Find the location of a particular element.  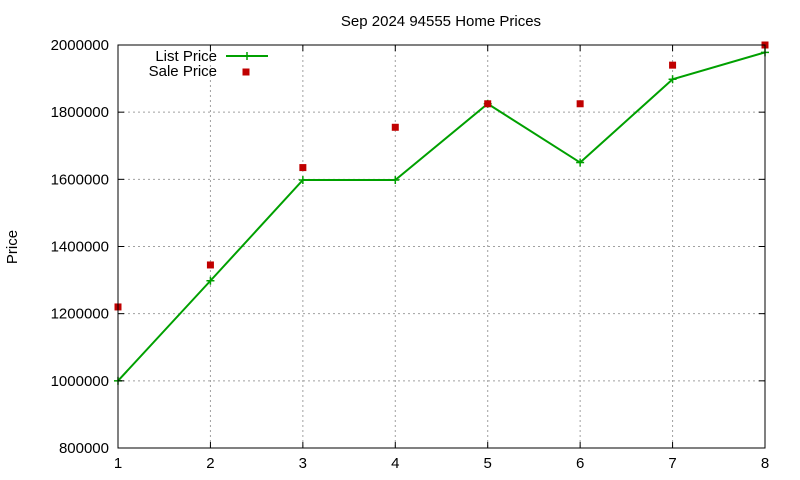

chart-title: Sep 2024 94555 Home Prices is located at coordinates (441, 21).